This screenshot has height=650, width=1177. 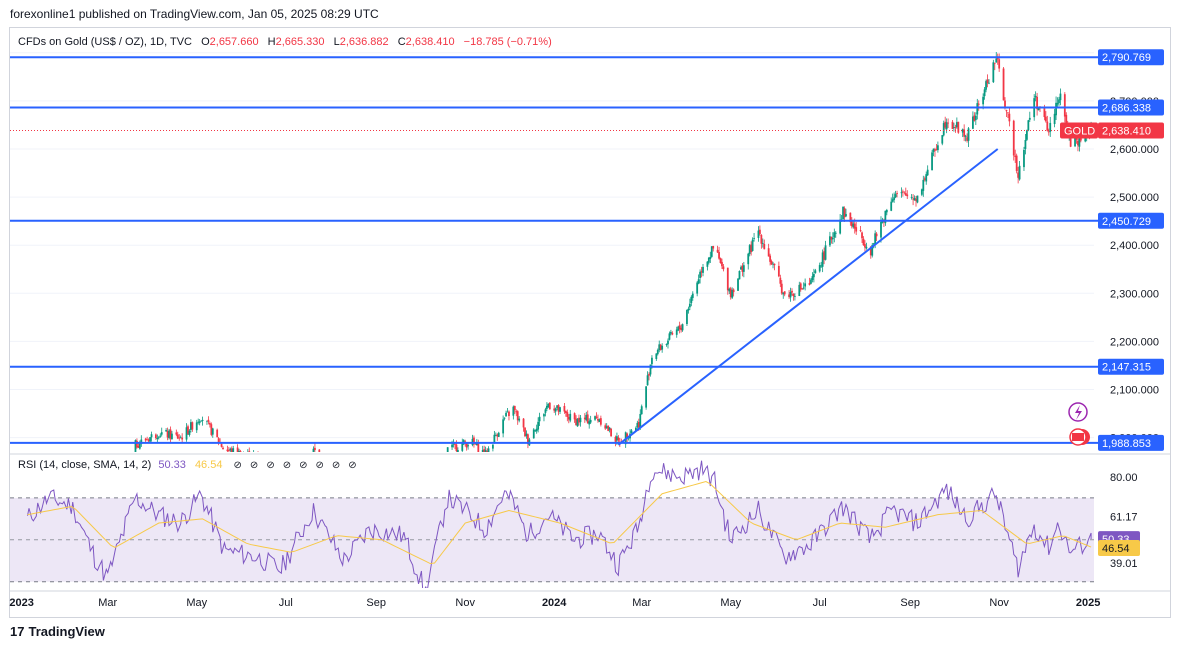 What do you see at coordinates (1124, 517) in the screenshot?
I see `rsi-axis-tick: 61.17` at bounding box center [1124, 517].